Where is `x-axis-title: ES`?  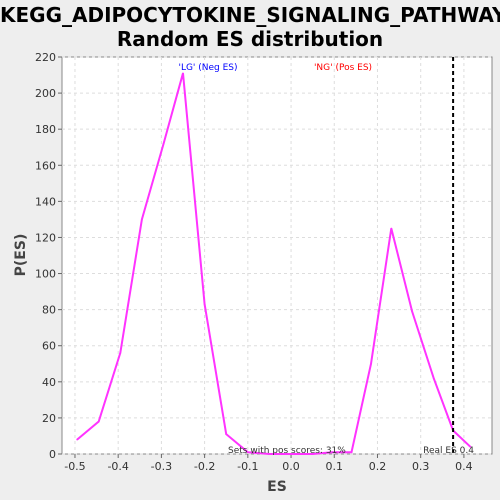 x-axis-title: ES is located at coordinates (277, 487).